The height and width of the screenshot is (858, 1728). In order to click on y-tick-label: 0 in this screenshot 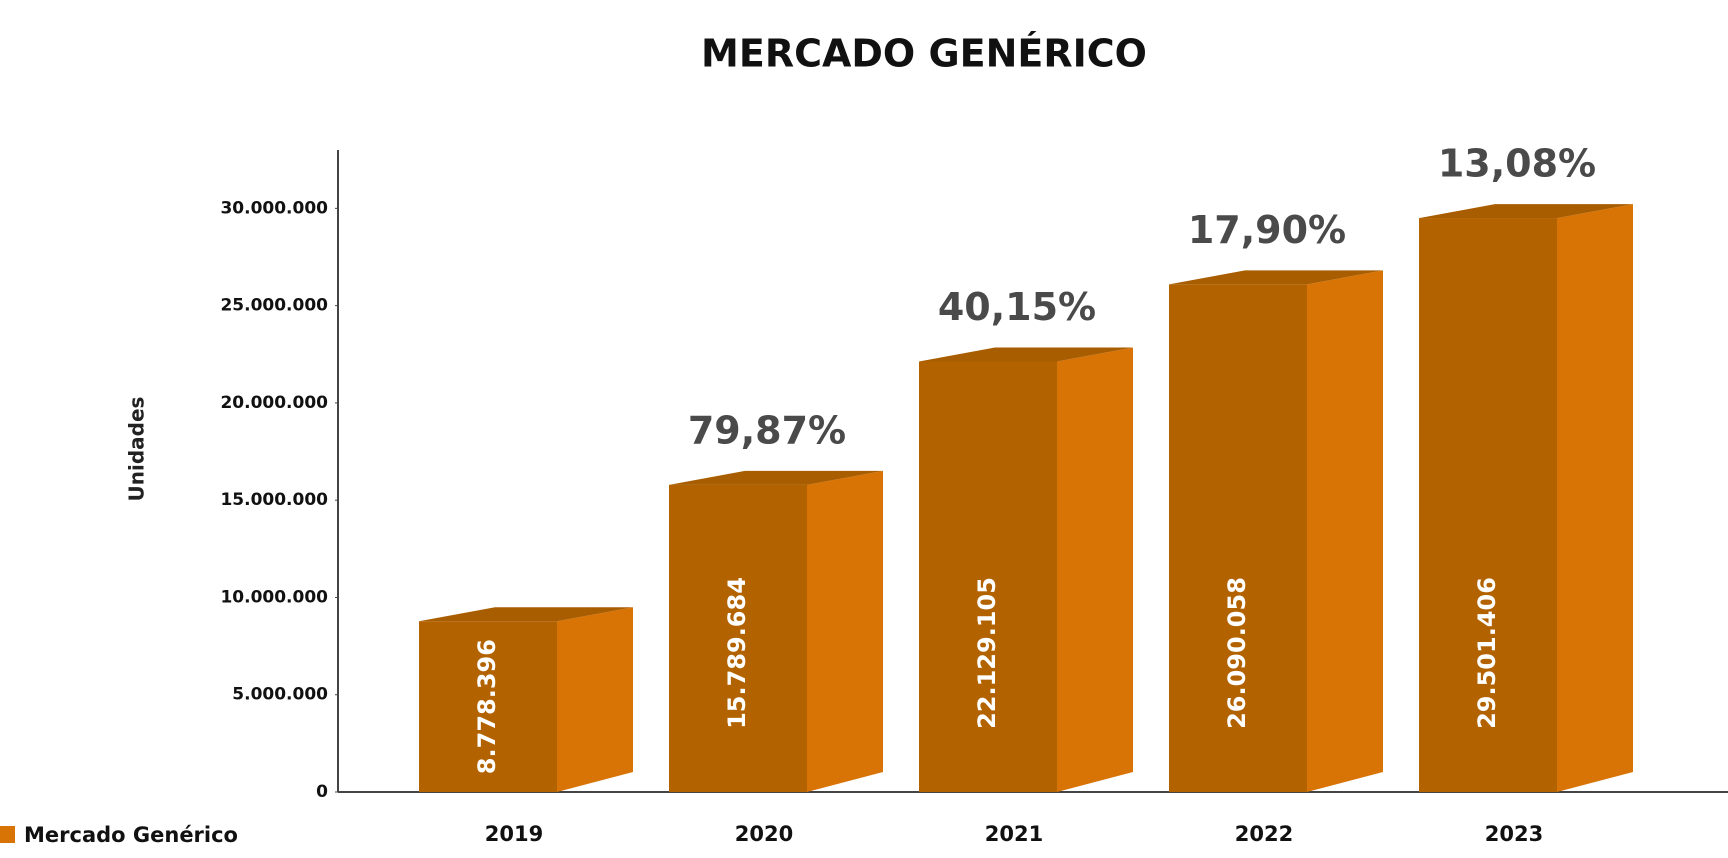, I will do `click(322, 792)`.